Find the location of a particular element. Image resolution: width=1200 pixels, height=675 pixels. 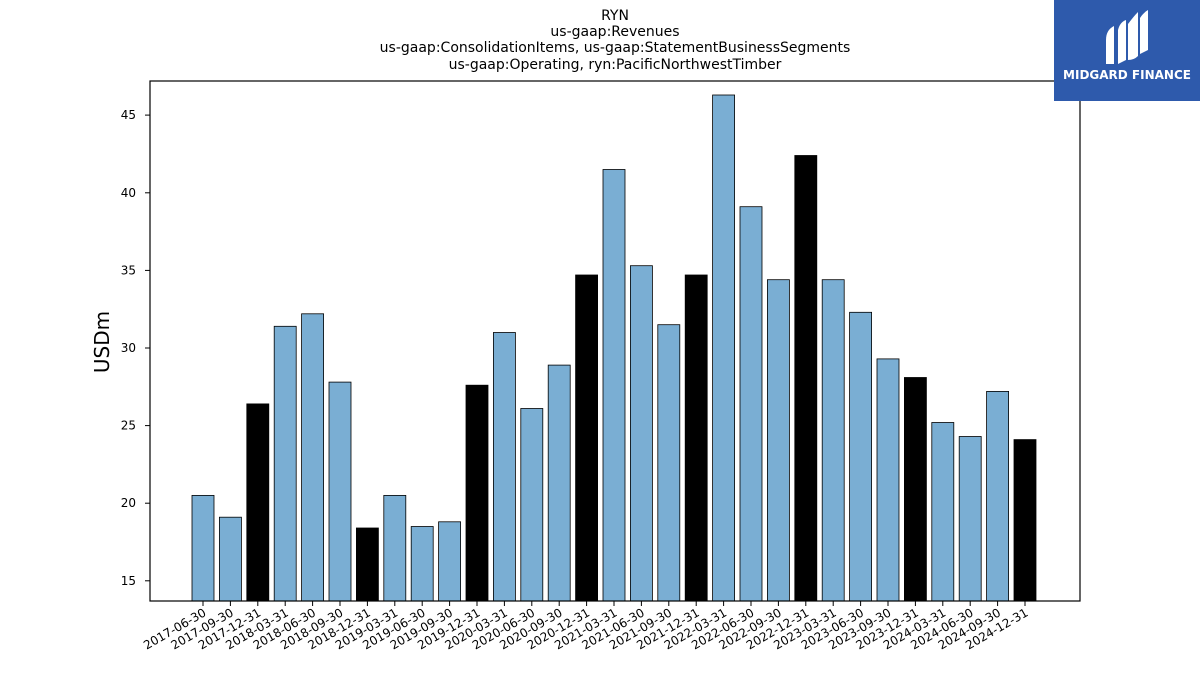

y-tick-label-20: 20 is located at coordinates (128, 503).